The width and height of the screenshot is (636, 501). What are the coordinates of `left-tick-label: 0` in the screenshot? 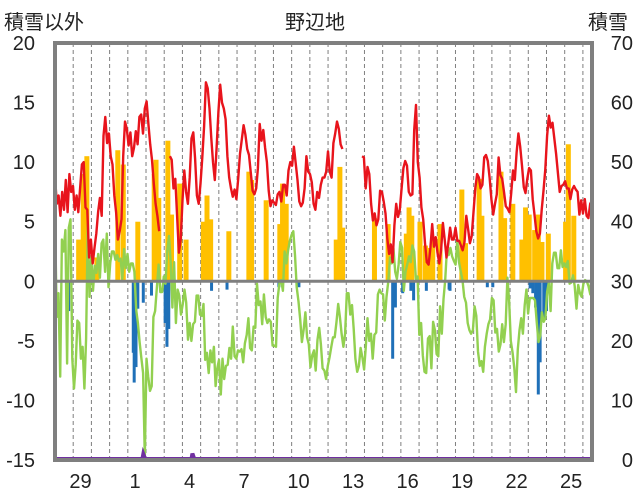 It's located at (29, 282).